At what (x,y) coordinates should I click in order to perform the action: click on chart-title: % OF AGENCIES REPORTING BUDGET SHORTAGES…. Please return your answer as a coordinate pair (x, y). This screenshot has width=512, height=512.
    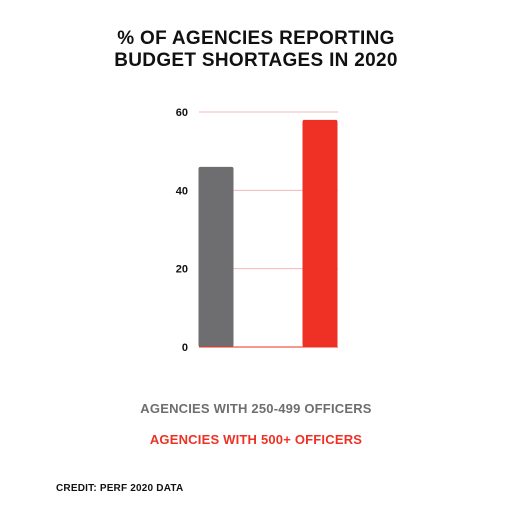
    Looking at the image, I should click on (256, 50).